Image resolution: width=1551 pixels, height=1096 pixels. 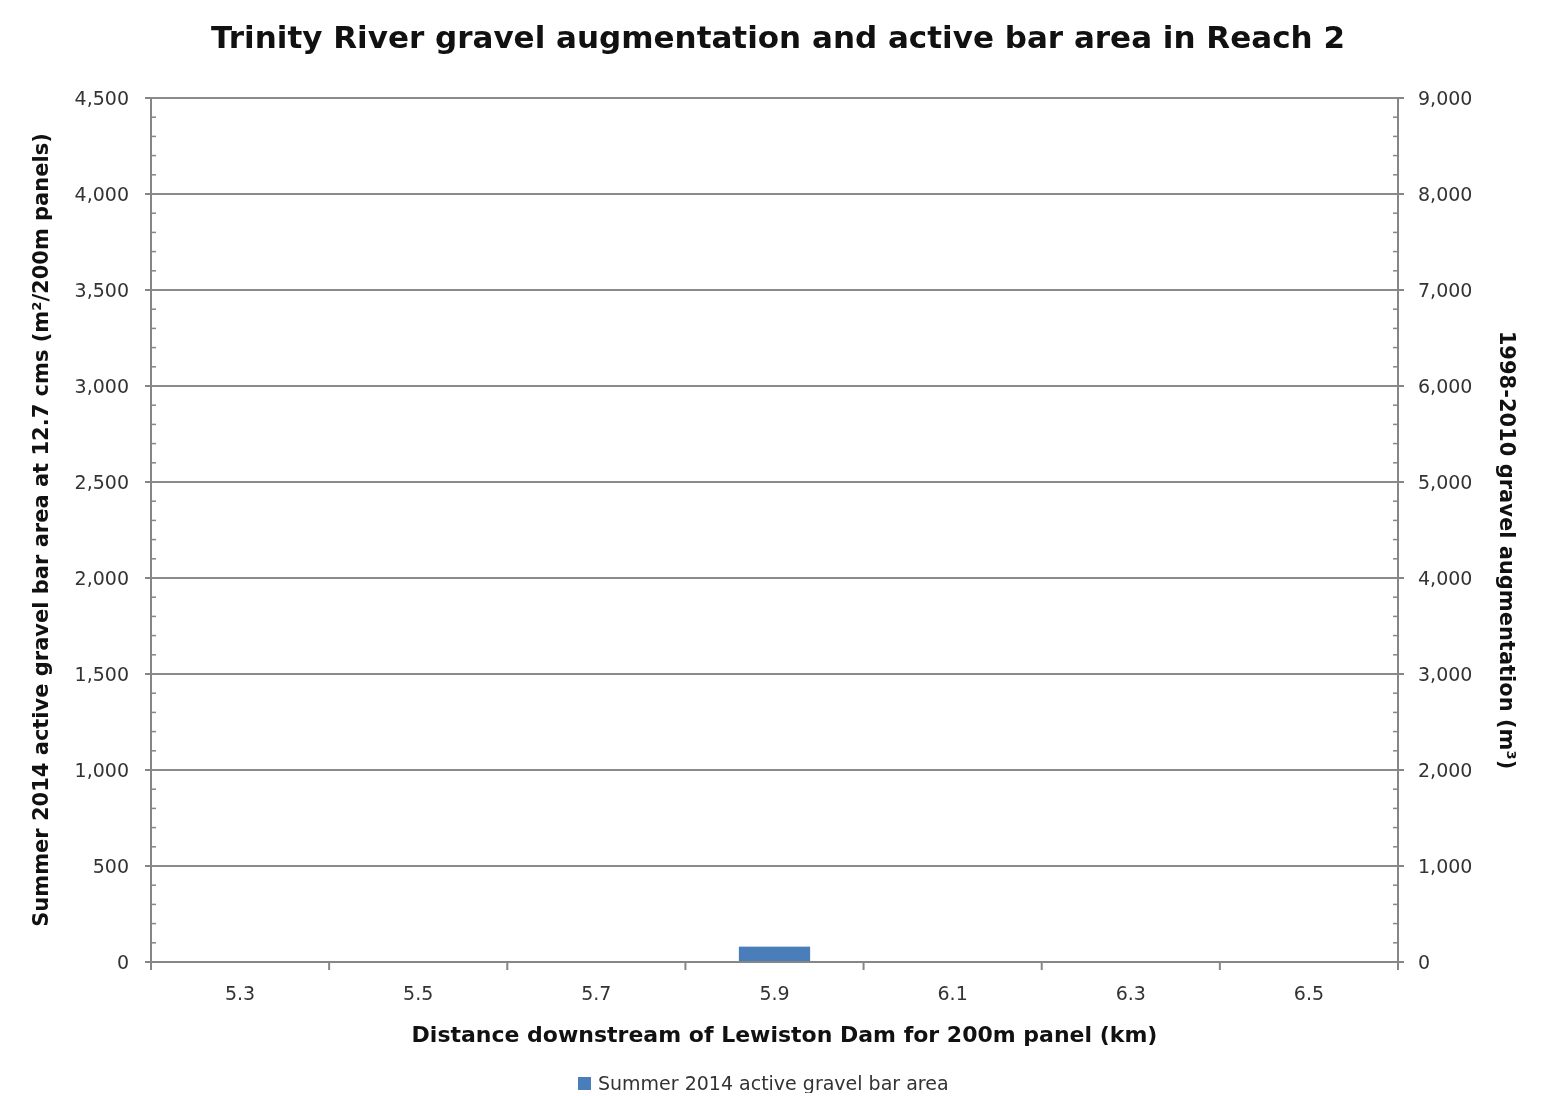 What do you see at coordinates (1130, 993) in the screenshot?
I see `x-tick-label: 6.3` at bounding box center [1130, 993].